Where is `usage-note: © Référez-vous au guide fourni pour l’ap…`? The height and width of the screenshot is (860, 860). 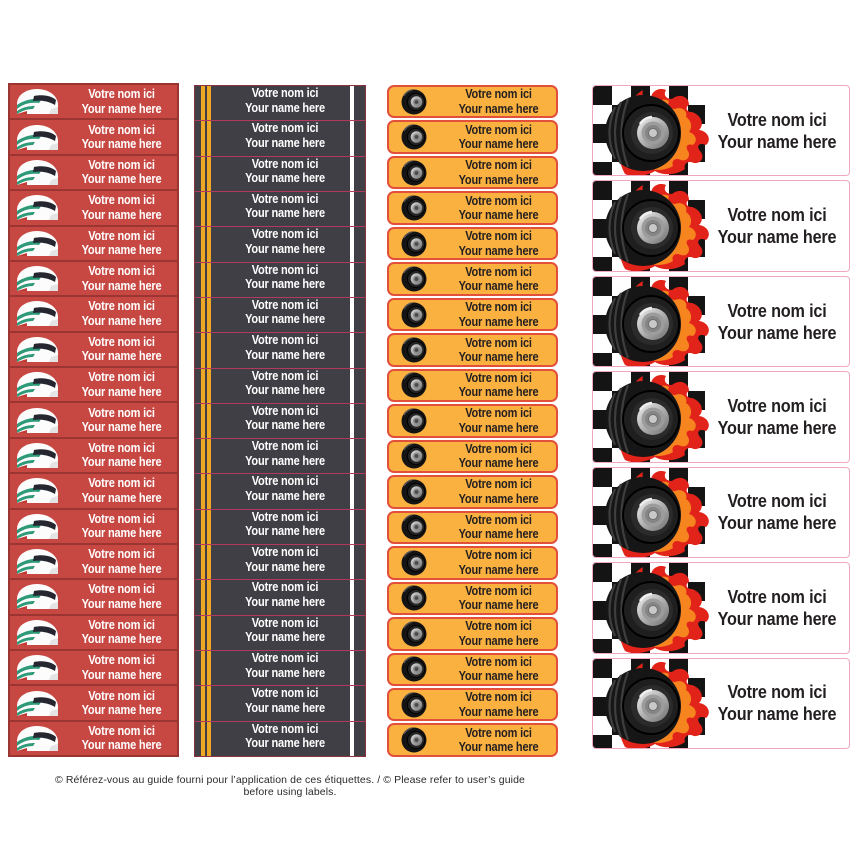 usage-note: © Référez-vous au guide fourni pour l’ap… is located at coordinates (290, 786).